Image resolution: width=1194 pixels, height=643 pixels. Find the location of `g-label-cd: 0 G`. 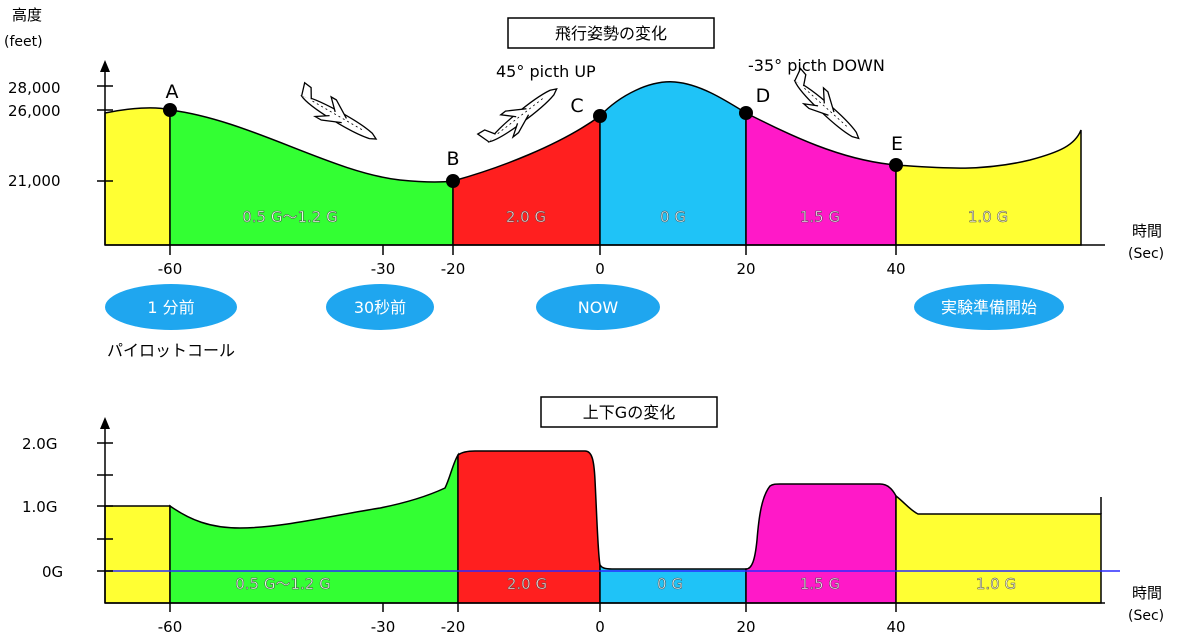

g-label-cd: 0 G is located at coordinates (670, 584).